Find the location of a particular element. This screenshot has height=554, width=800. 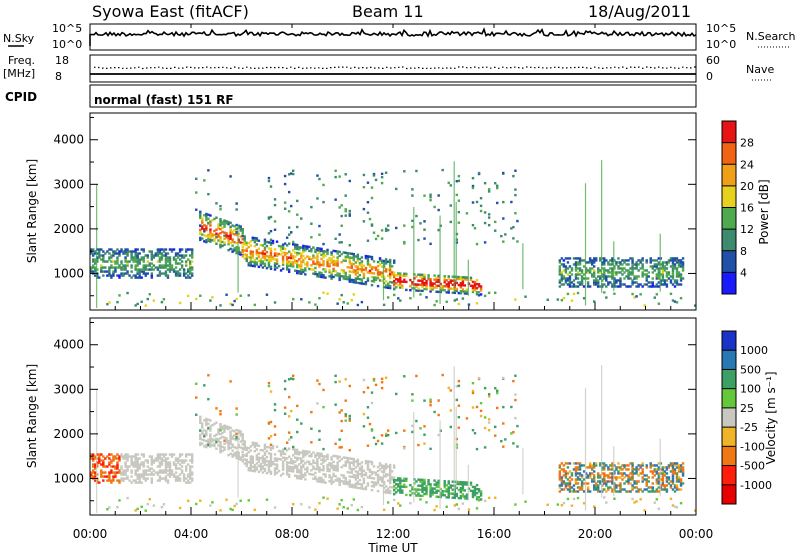

power-streak is located at coordinates (383, 282).